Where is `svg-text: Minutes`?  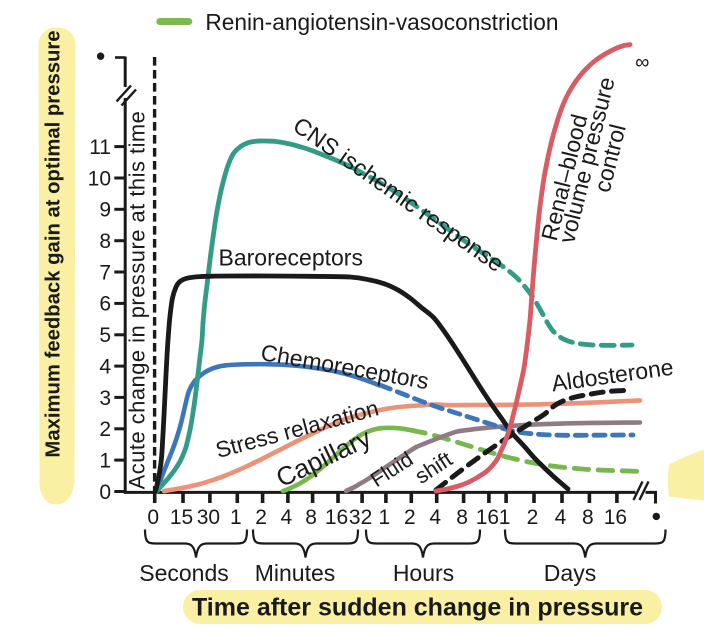 svg-text: Minutes is located at coordinates (295, 573).